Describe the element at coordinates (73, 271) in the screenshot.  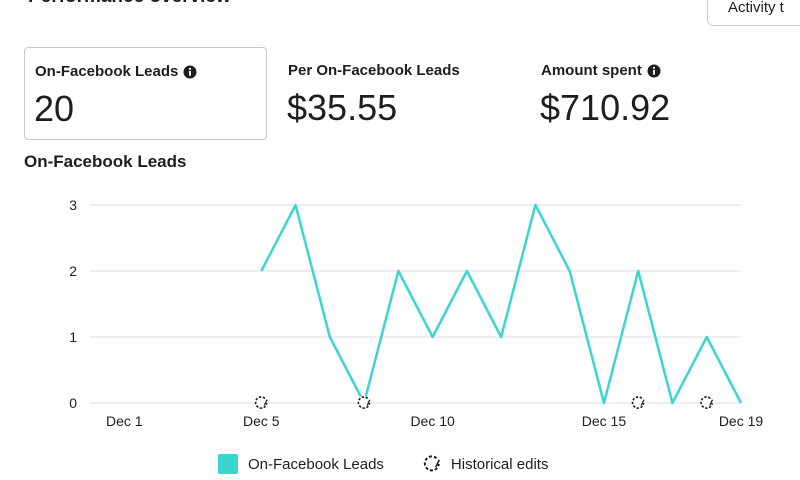
I see `y-tick-label: 2` at that location.